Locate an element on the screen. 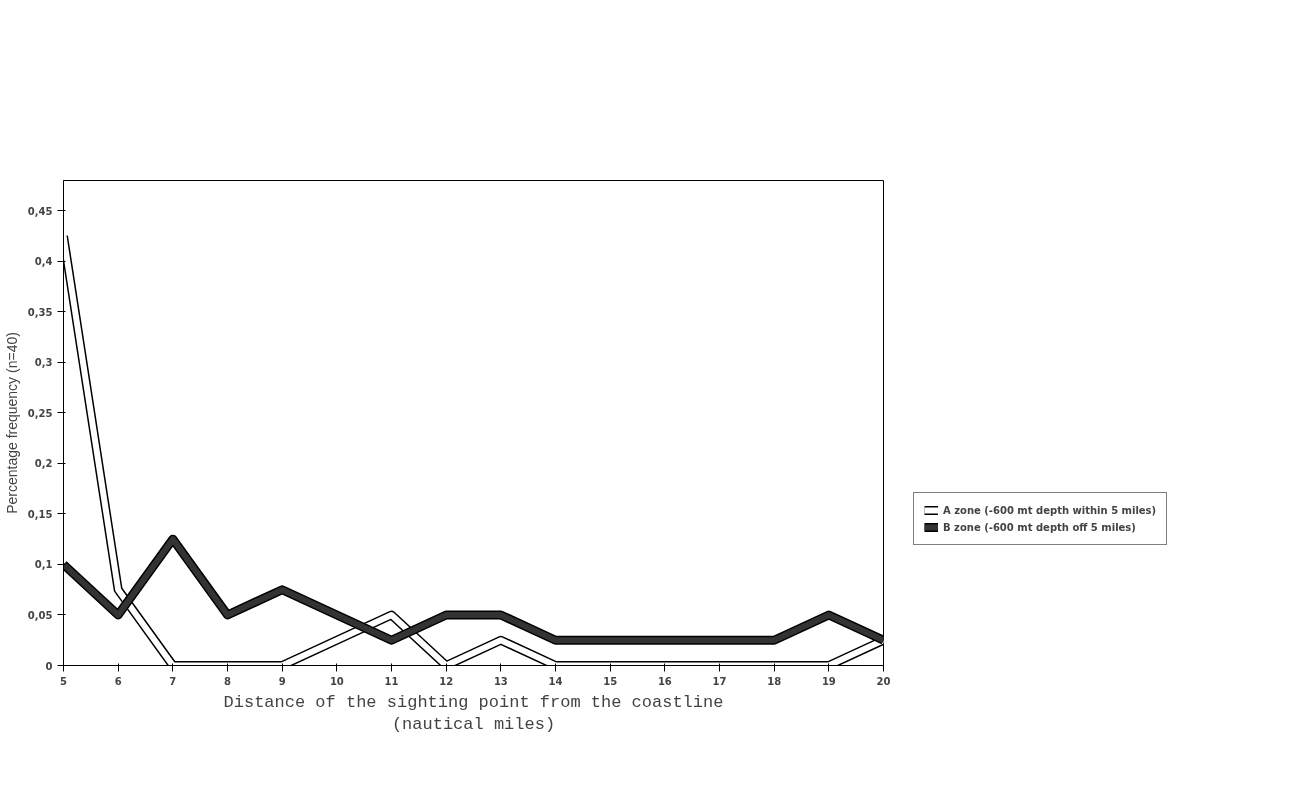  x-tick-label: 5 is located at coordinates (64, 681).